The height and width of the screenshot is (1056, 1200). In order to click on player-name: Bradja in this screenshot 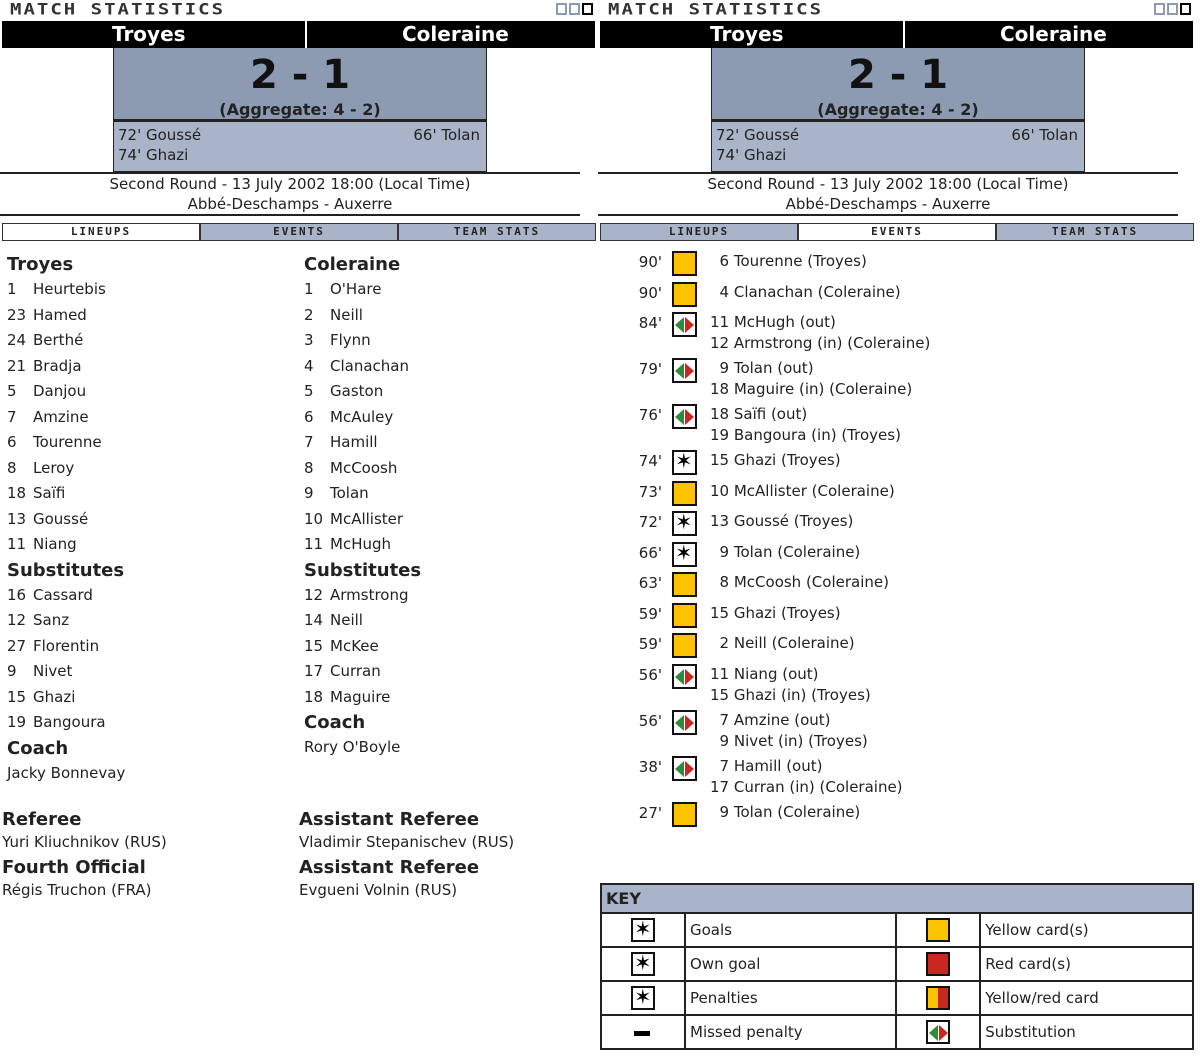, I will do `click(57, 365)`.